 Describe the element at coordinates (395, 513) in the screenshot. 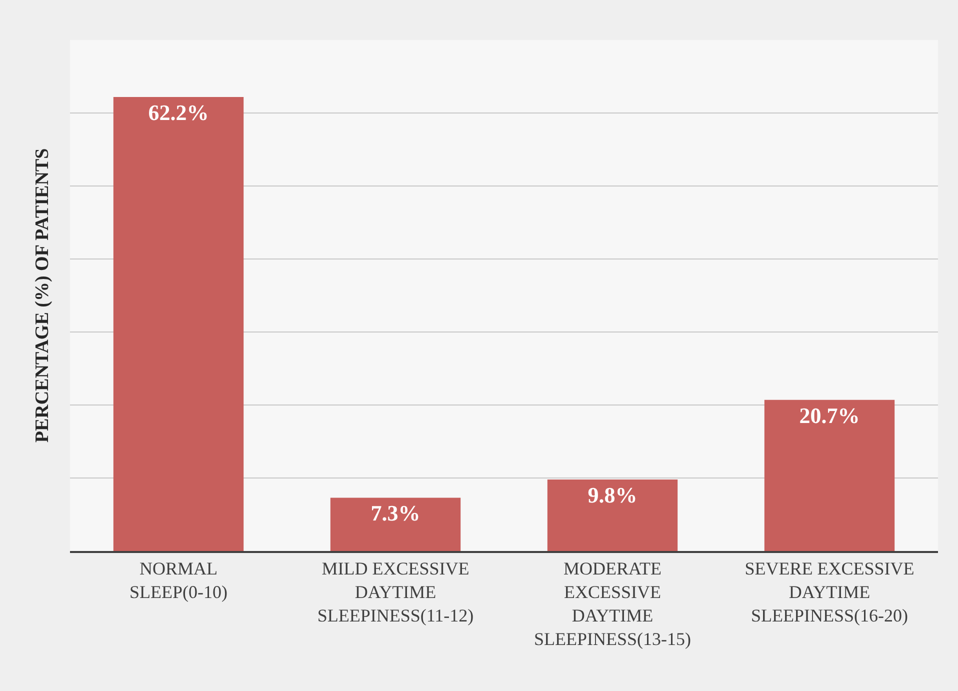

I see `data-label: 7.3%` at that location.